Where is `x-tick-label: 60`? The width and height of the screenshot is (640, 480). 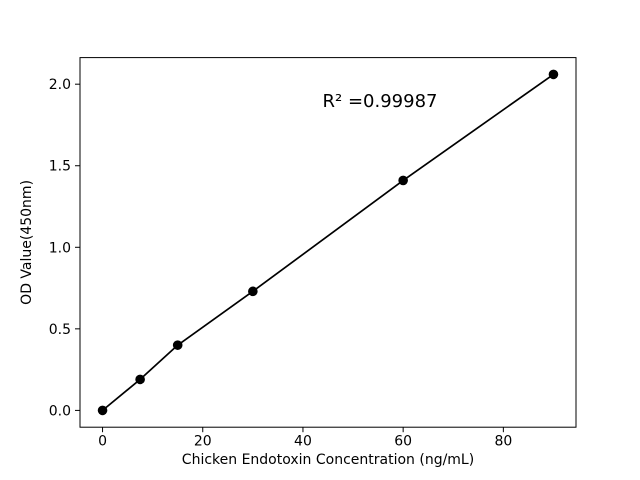 x-tick-label: 60 is located at coordinates (403, 442).